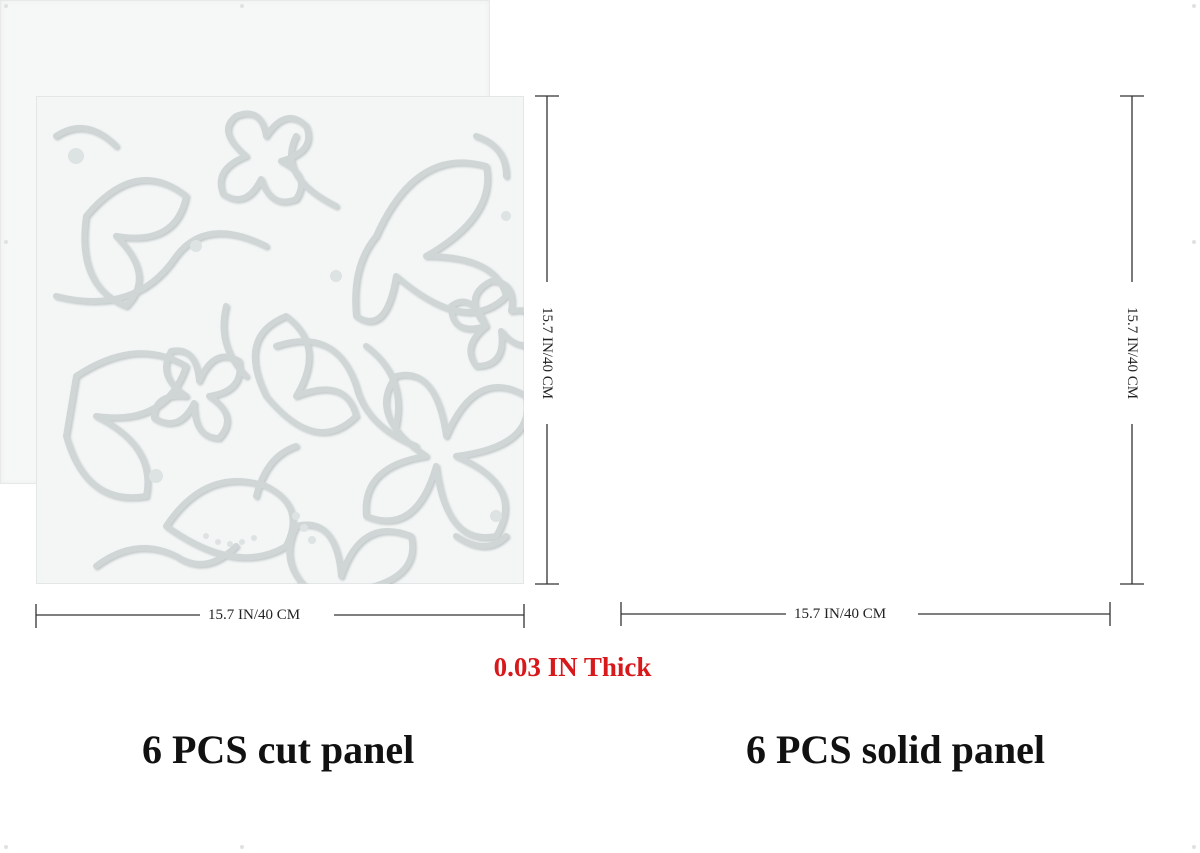 The height and width of the screenshot is (853, 1200). Describe the element at coordinates (278, 749) in the screenshot. I see `cut-panel-caption: 6 PCS cut panel` at that location.